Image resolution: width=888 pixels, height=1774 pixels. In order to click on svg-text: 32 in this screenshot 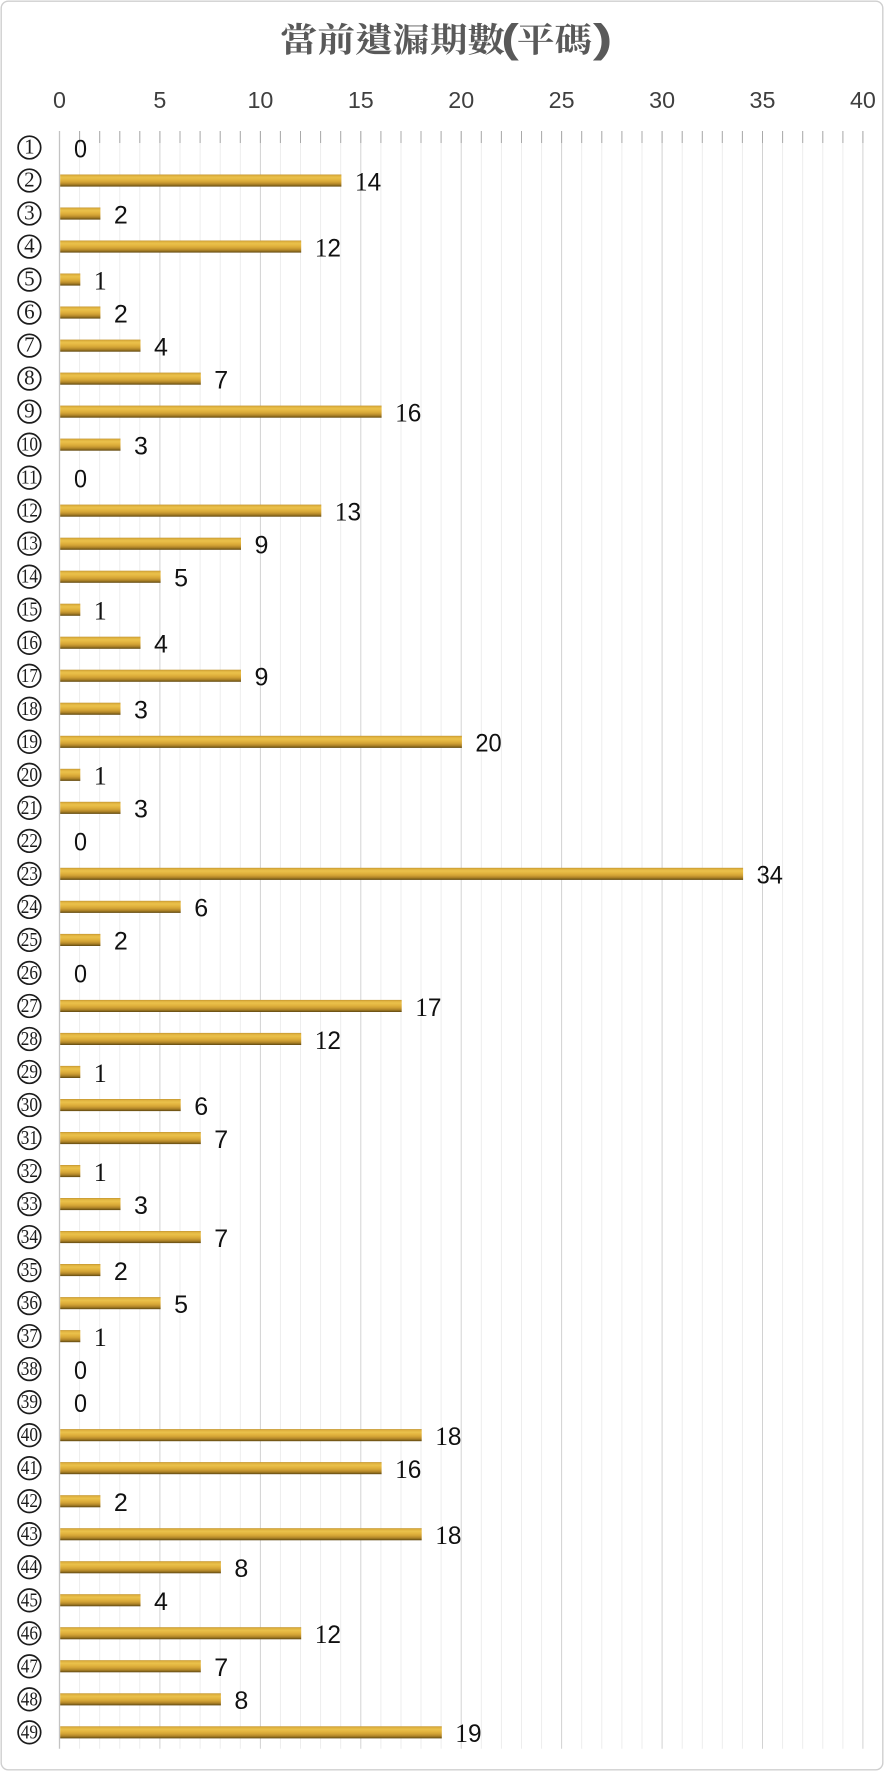, I will do `click(29, 1171)`.